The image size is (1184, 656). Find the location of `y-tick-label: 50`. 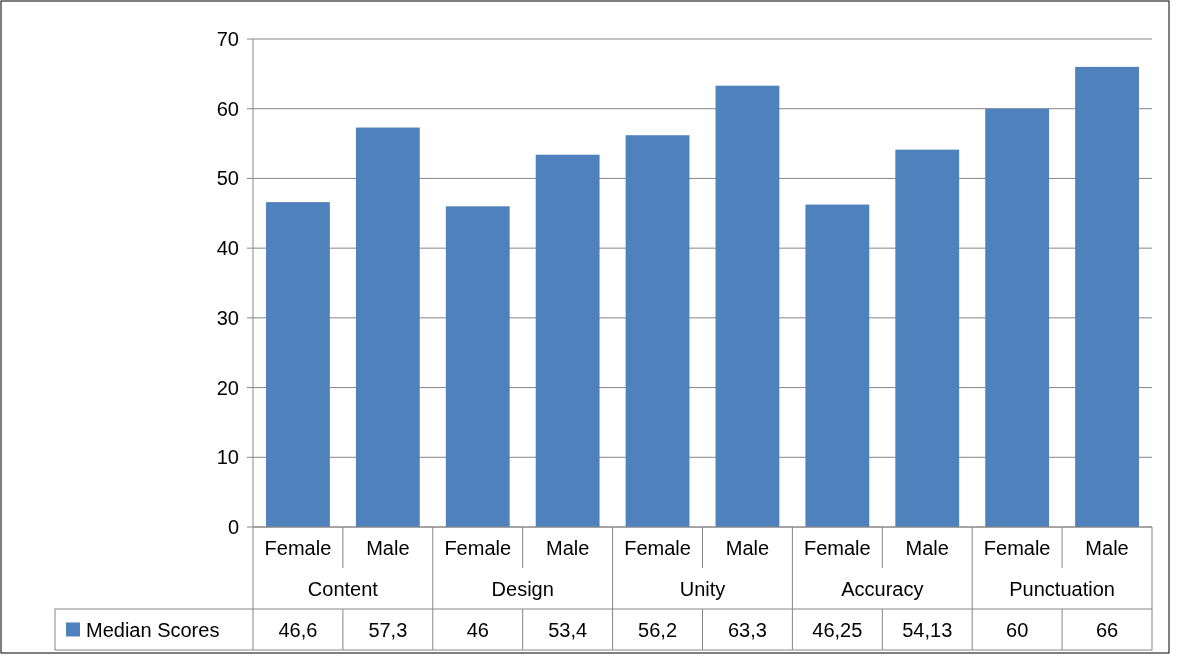

y-tick-label: 50 is located at coordinates (227, 178).